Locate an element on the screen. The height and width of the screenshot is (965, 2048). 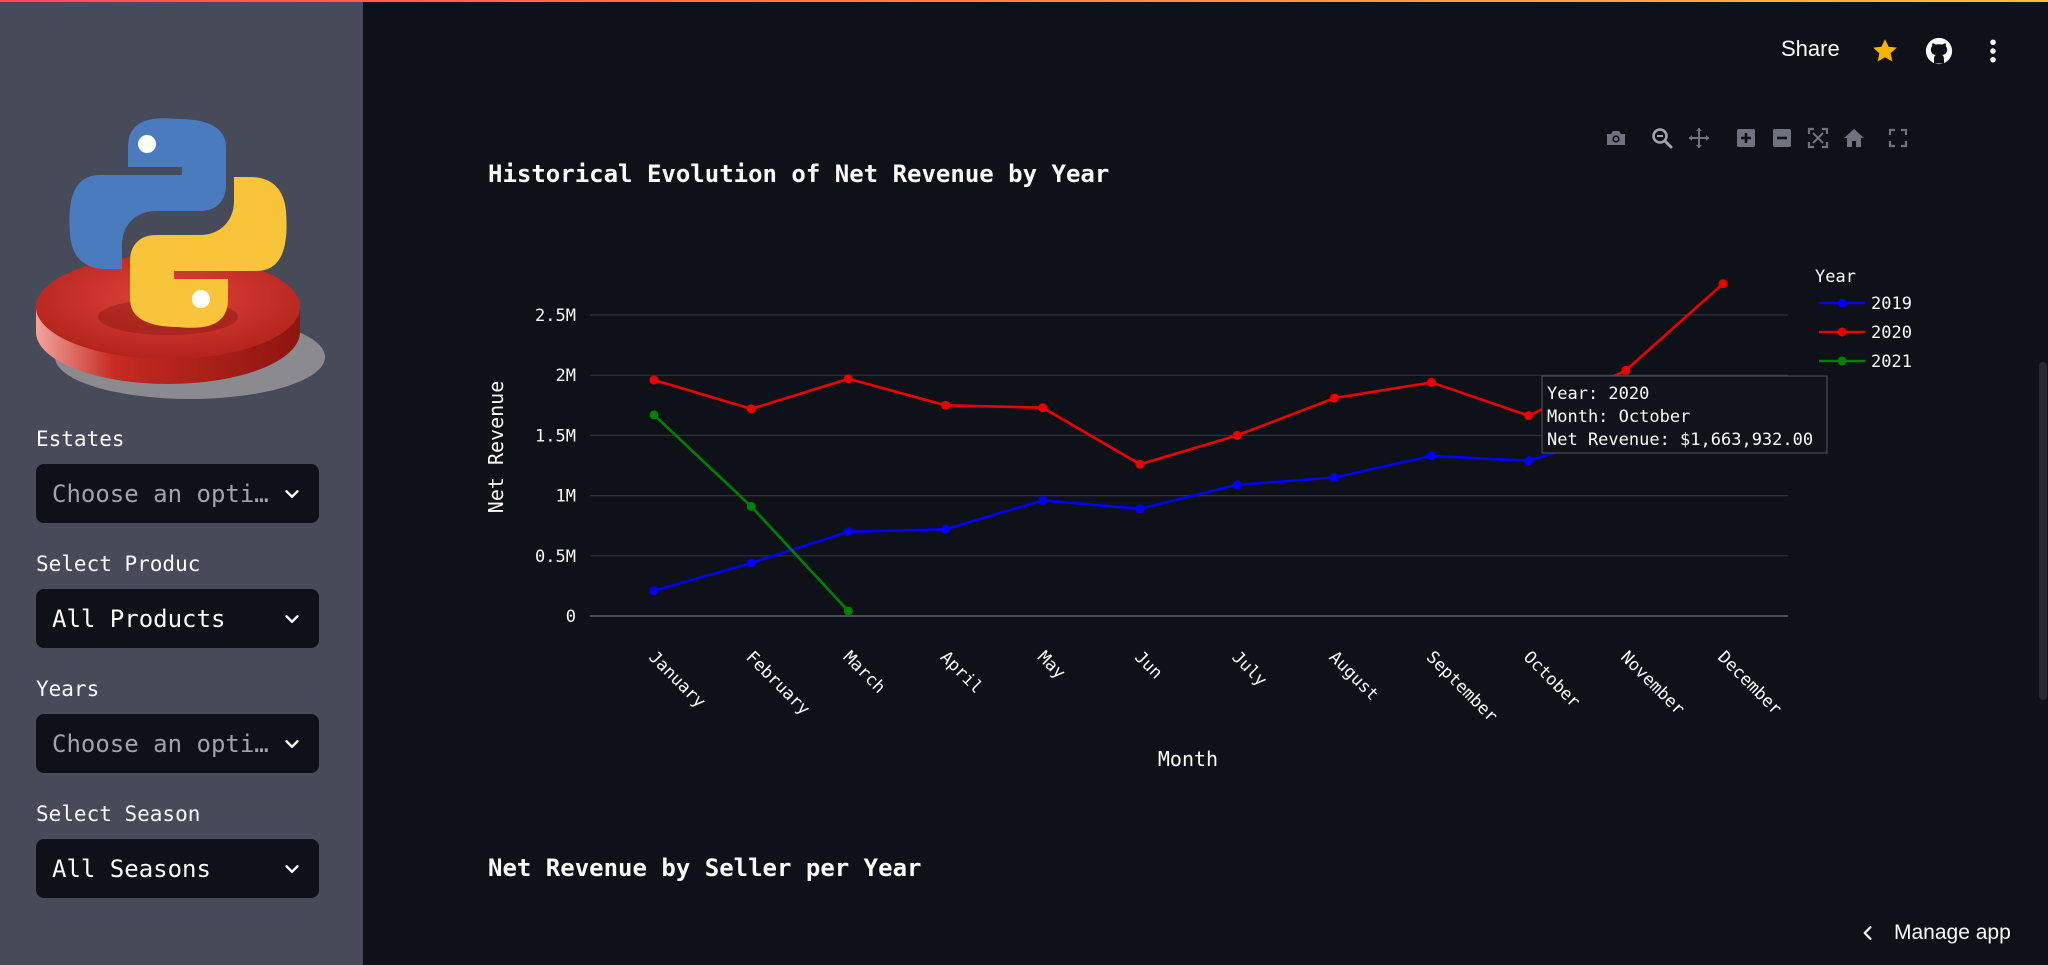
x-tick-label: July is located at coordinates (1249, 668).